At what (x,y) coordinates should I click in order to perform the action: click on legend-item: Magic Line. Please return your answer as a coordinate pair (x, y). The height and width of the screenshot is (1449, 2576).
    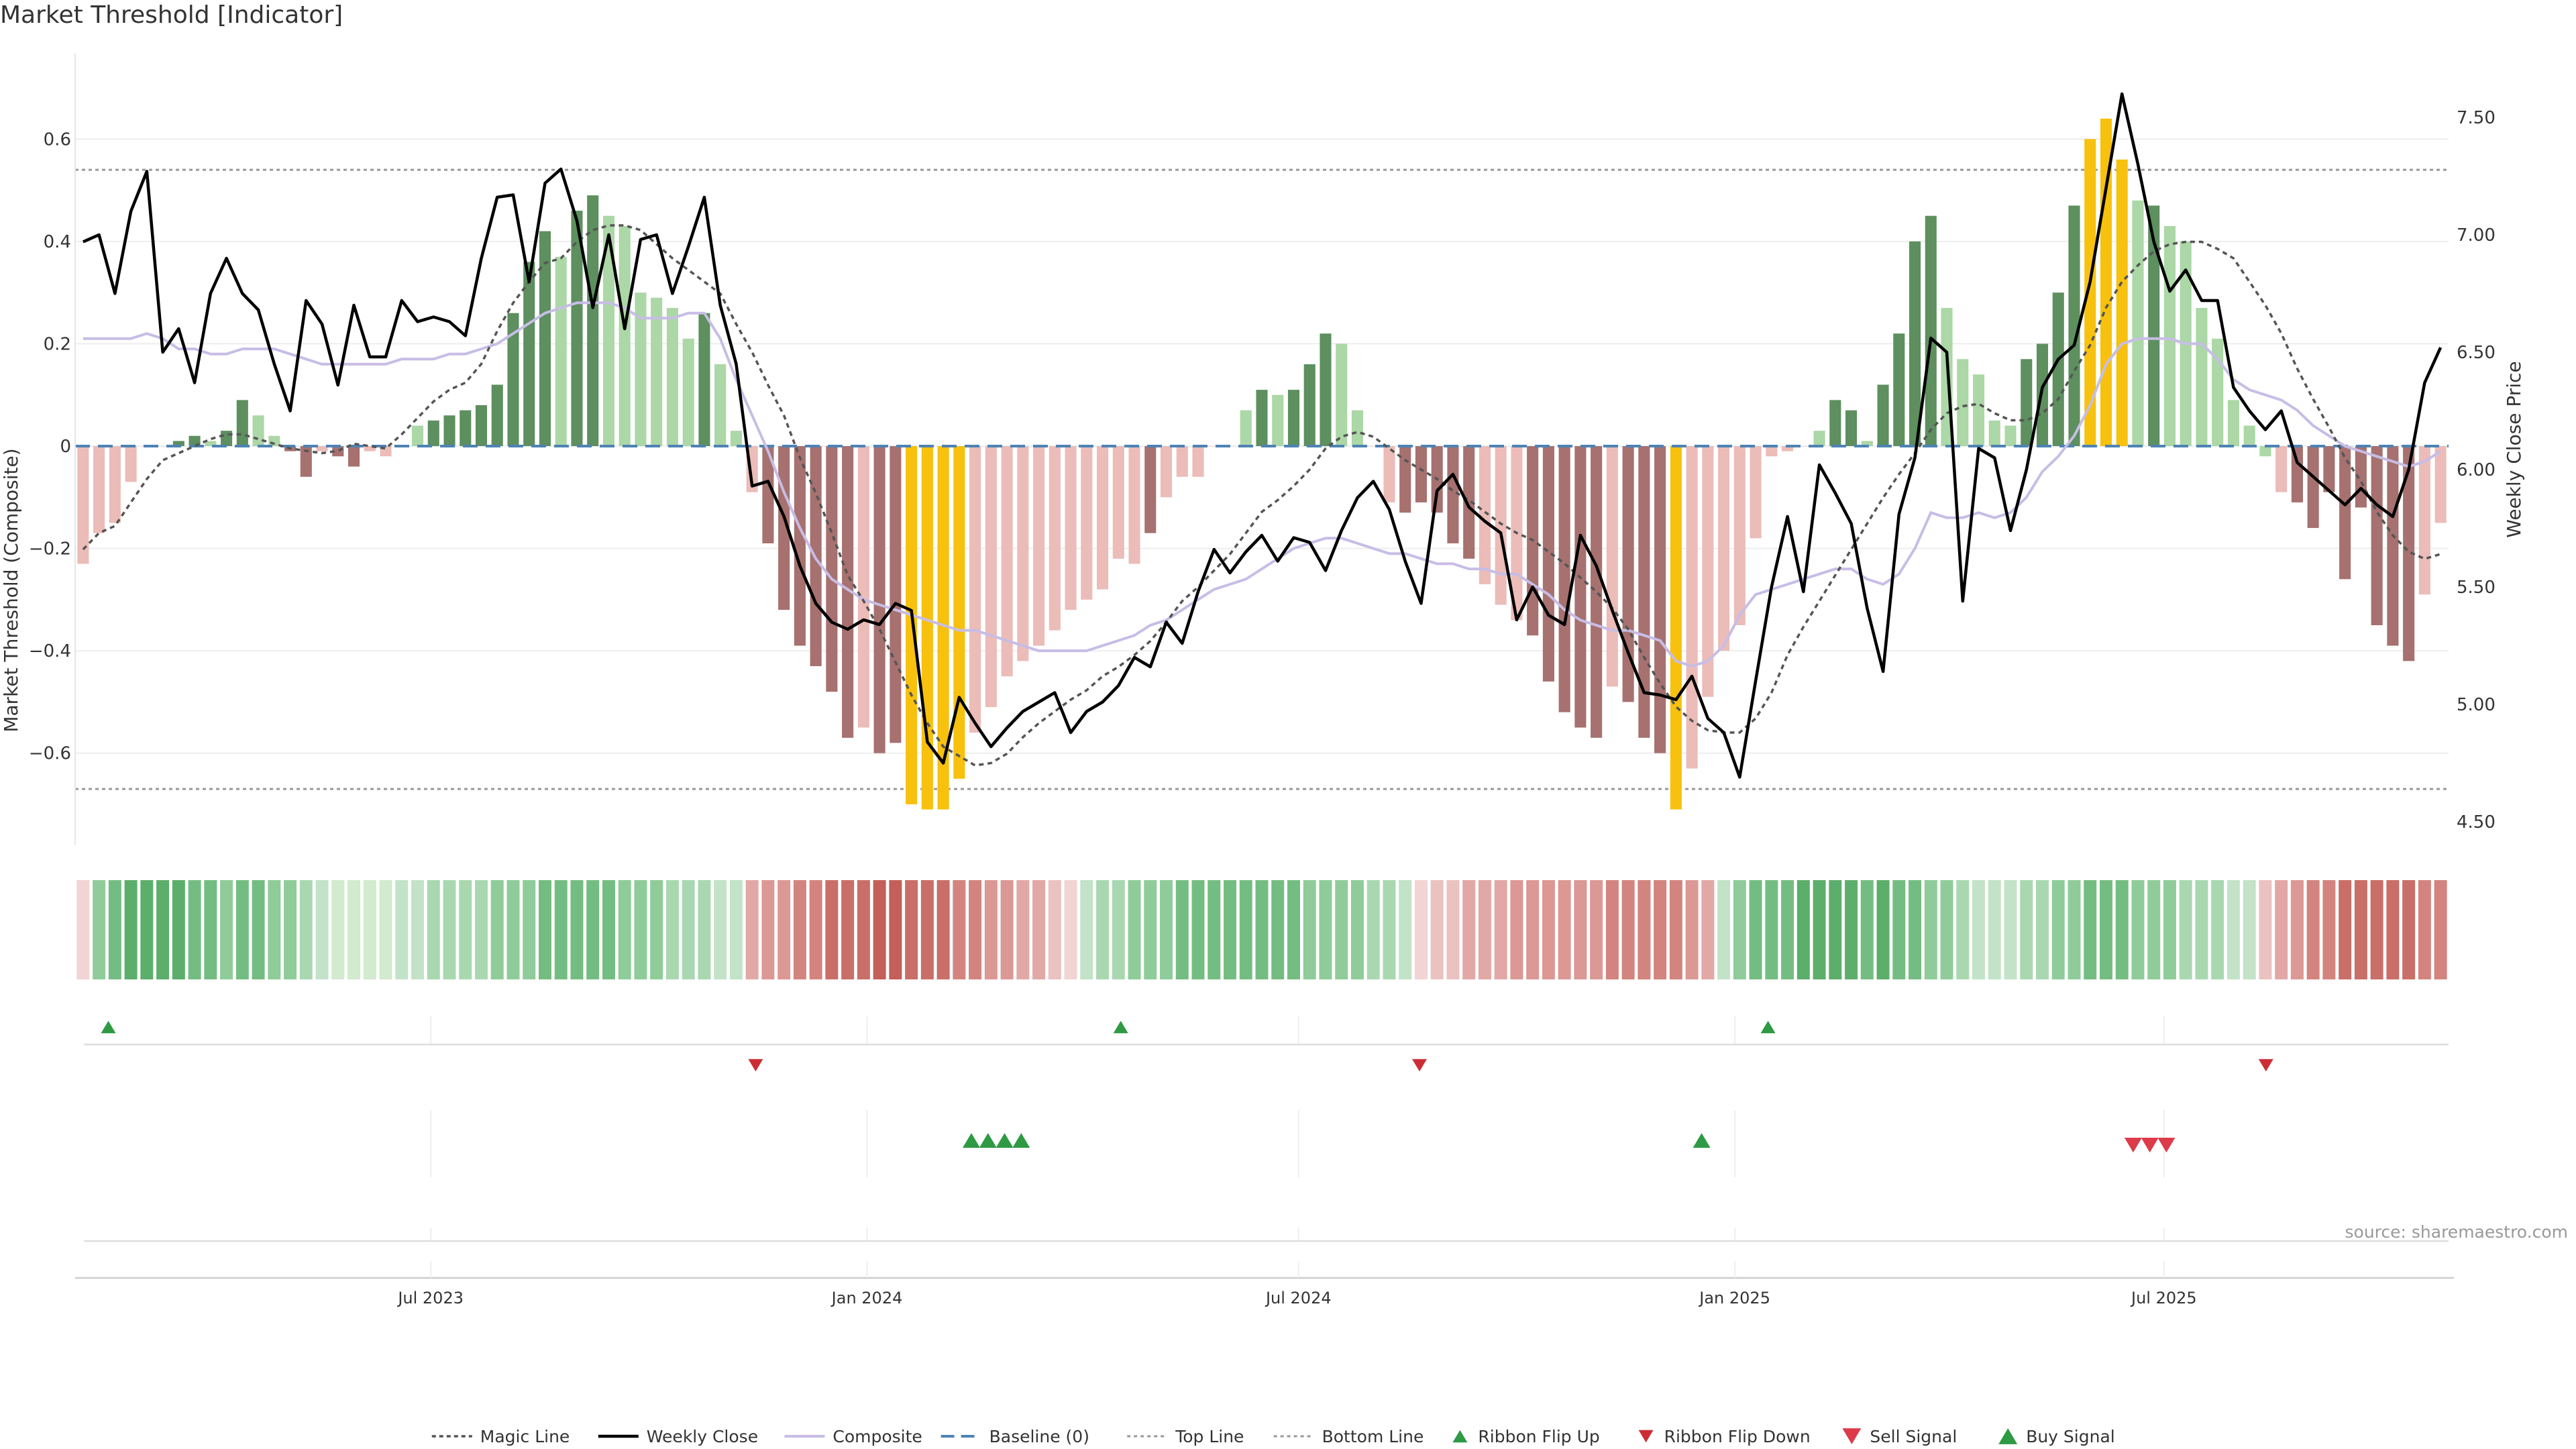
    Looking at the image, I should click on (500, 1436).